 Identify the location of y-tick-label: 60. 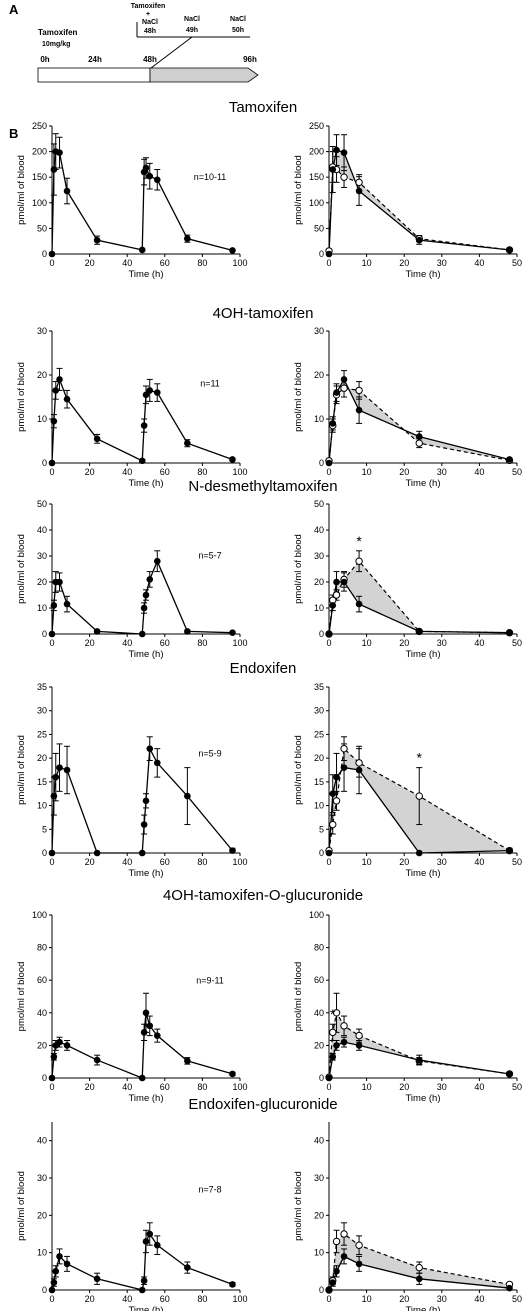
(42, 980).